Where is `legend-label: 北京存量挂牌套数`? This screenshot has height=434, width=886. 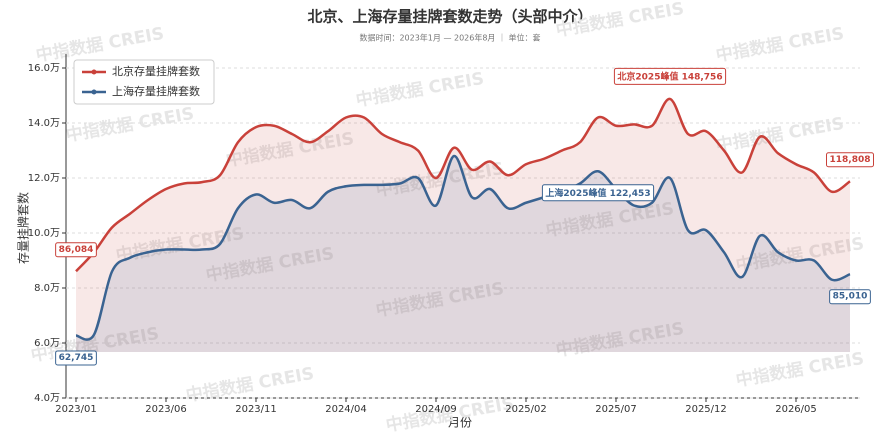 legend-label: 北京存量挂牌套数 is located at coordinates (156, 71).